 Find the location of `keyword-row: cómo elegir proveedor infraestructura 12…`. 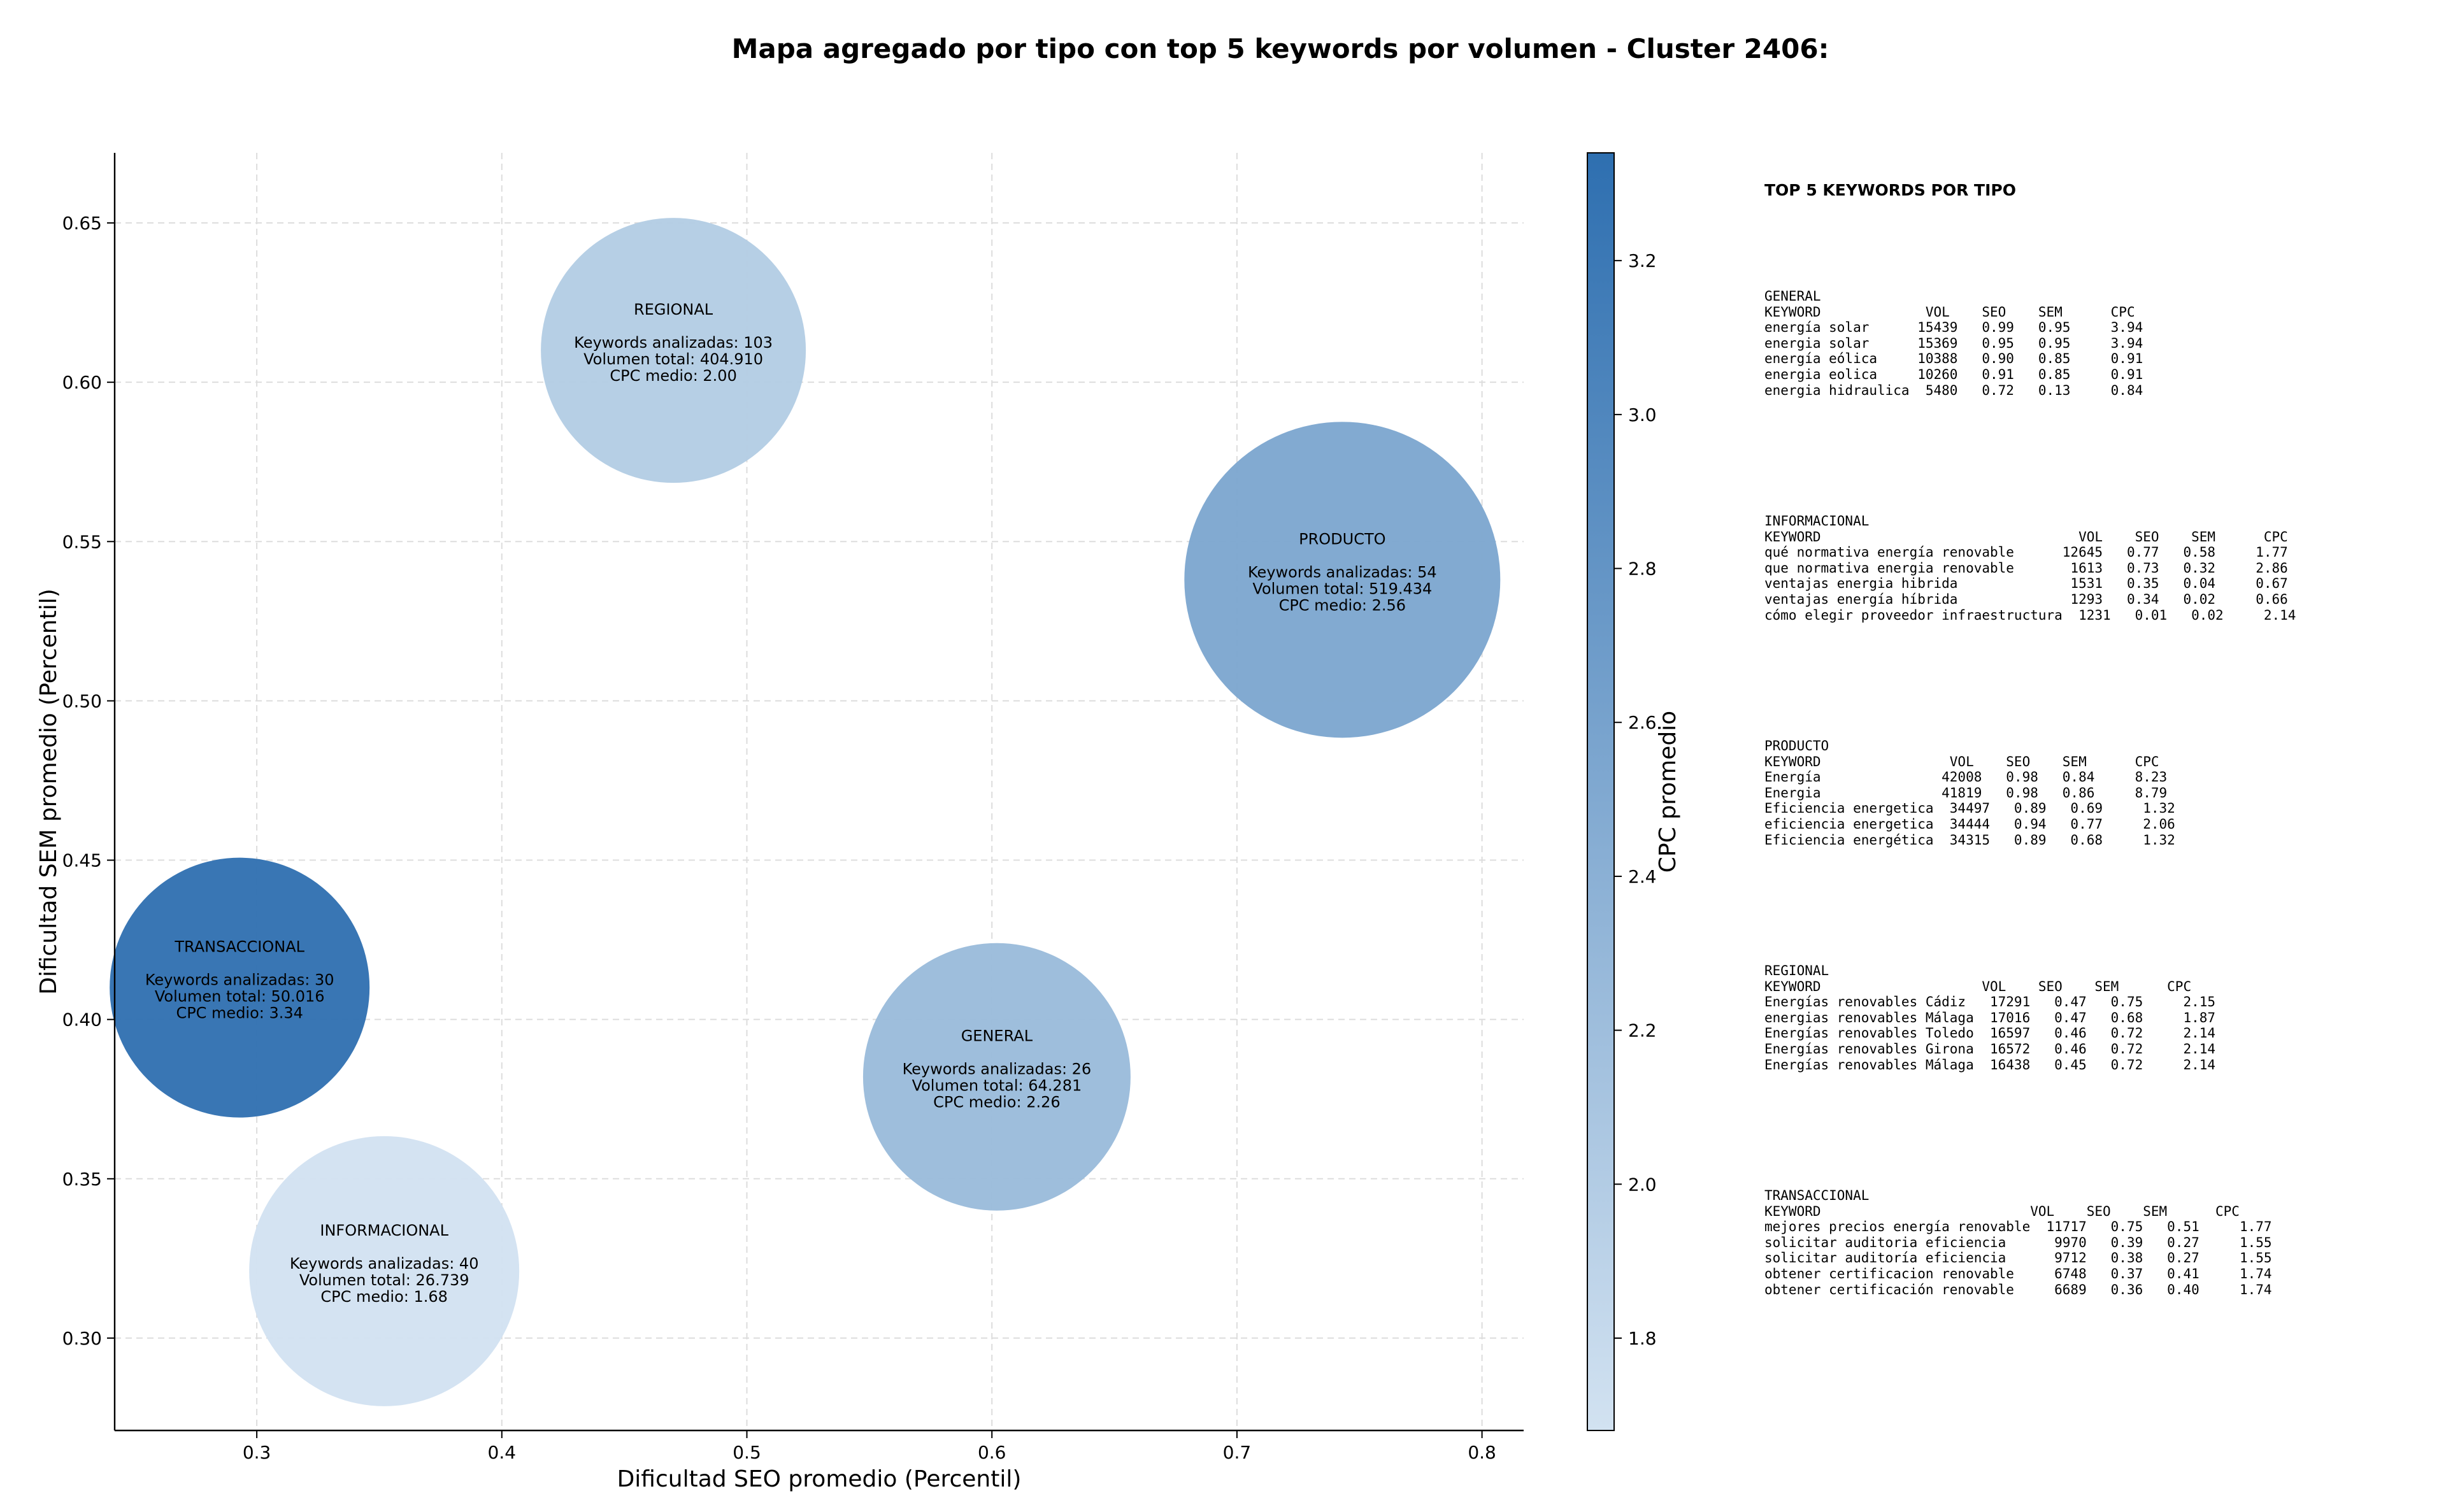

keyword-row: cómo elegir proveedor infraestructura 12… is located at coordinates (2030, 615).